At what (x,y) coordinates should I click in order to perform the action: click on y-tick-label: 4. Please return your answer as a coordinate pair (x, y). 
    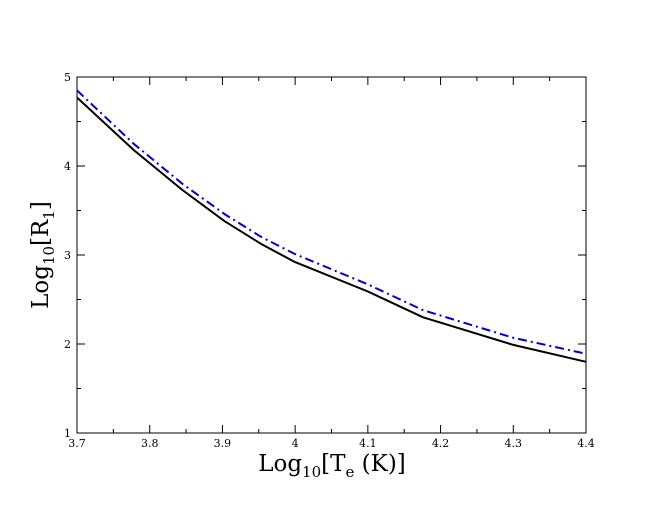
    Looking at the image, I should click on (67, 166).